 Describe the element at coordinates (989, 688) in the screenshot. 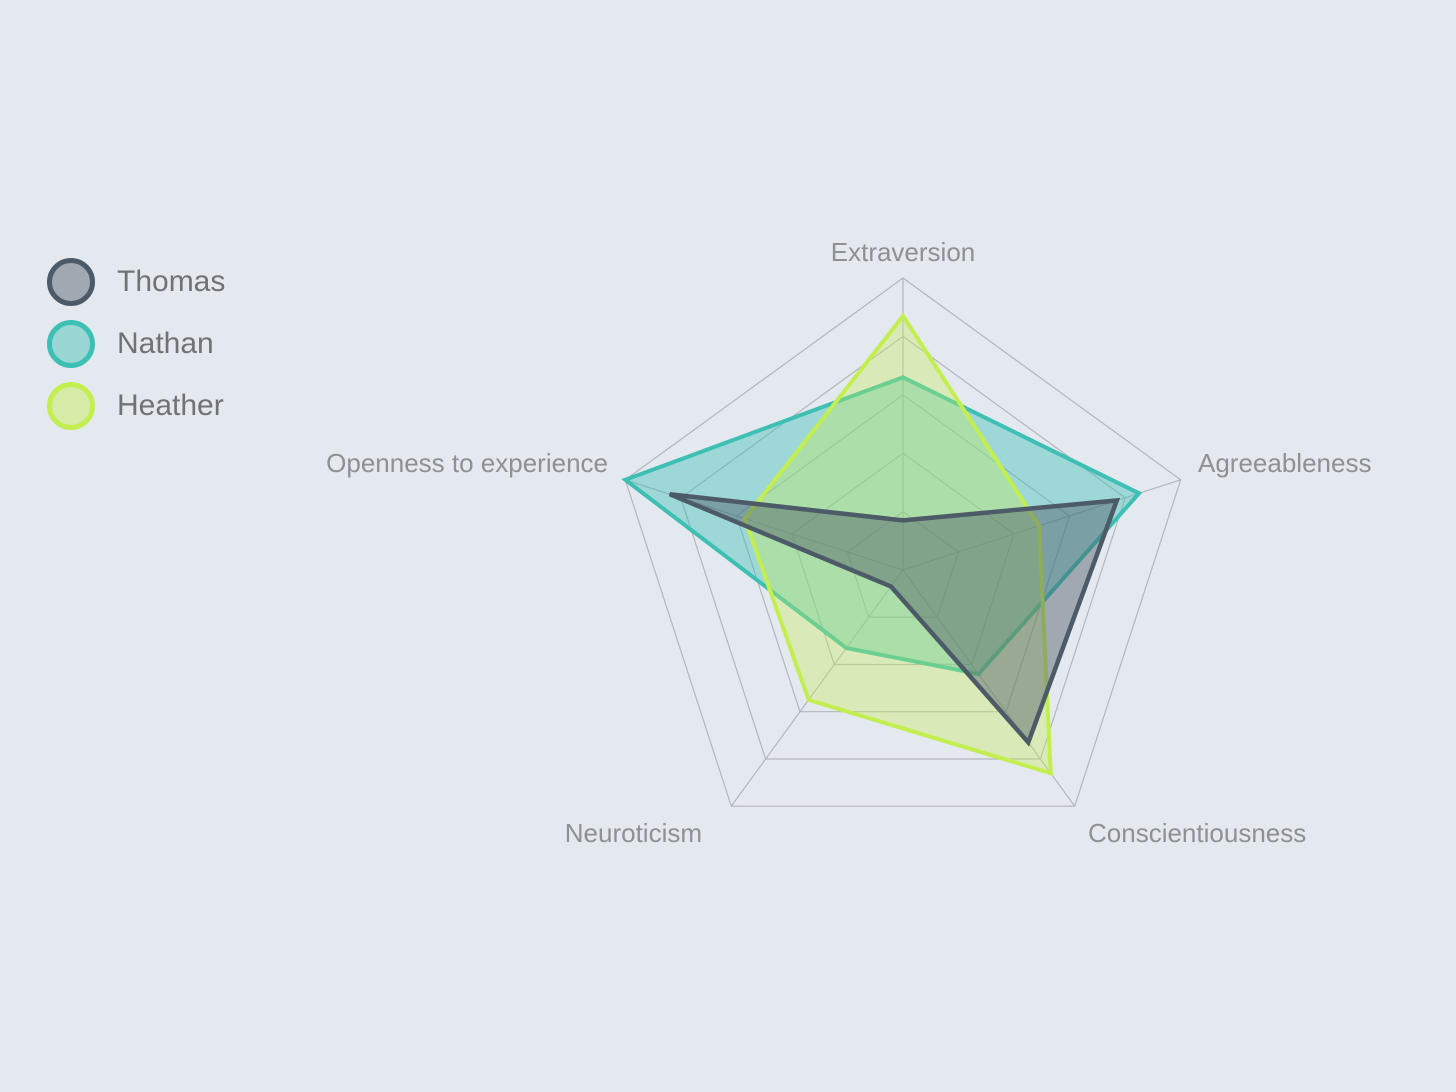

I see `axis-spoke-conscientiousness` at that location.